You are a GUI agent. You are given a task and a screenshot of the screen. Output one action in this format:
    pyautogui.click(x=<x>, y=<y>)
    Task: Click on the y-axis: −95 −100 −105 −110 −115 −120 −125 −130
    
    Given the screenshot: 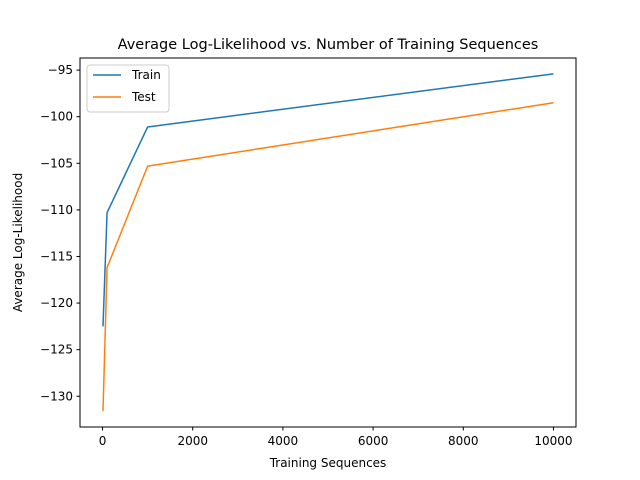 What is the action you would take?
    pyautogui.click(x=60, y=233)
    